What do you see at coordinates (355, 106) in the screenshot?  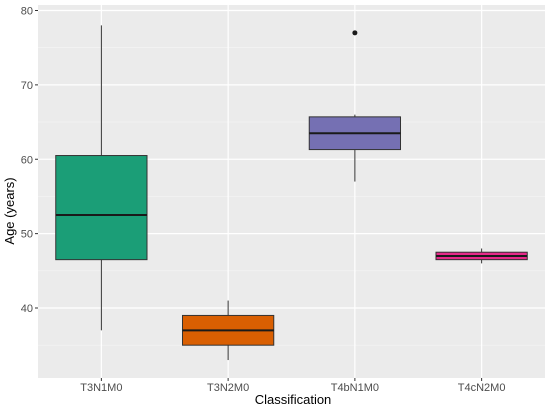 I see `box-group-t4bn1m0` at bounding box center [355, 106].